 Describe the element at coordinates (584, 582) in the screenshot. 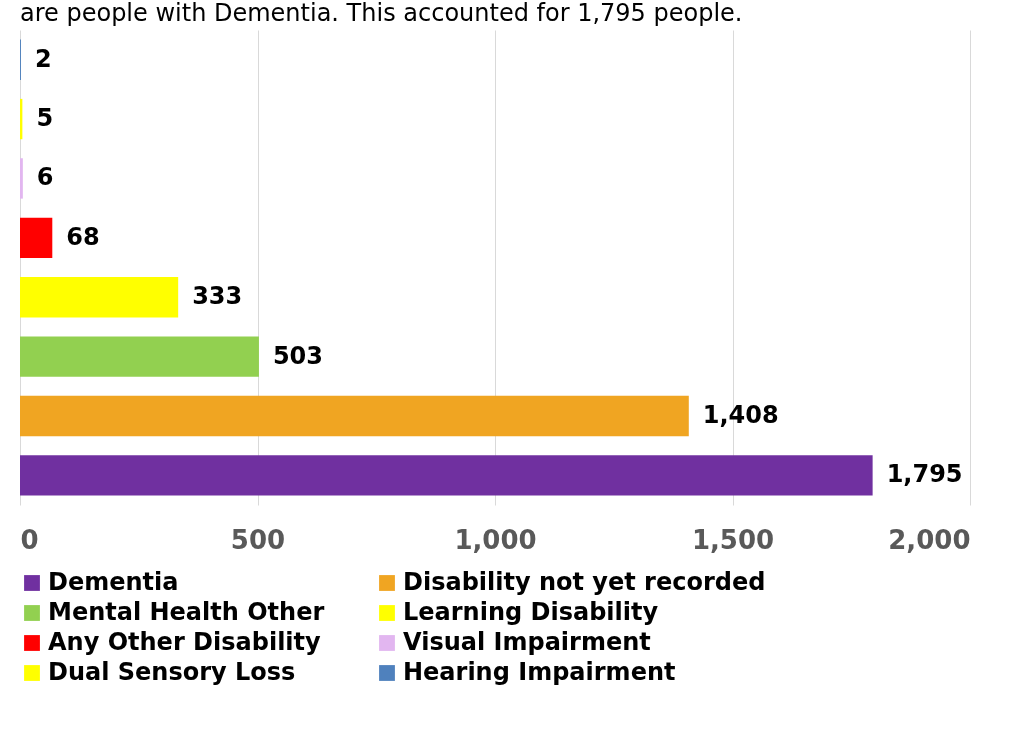

I see `legend-label: Disability not yet recorded` at that location.